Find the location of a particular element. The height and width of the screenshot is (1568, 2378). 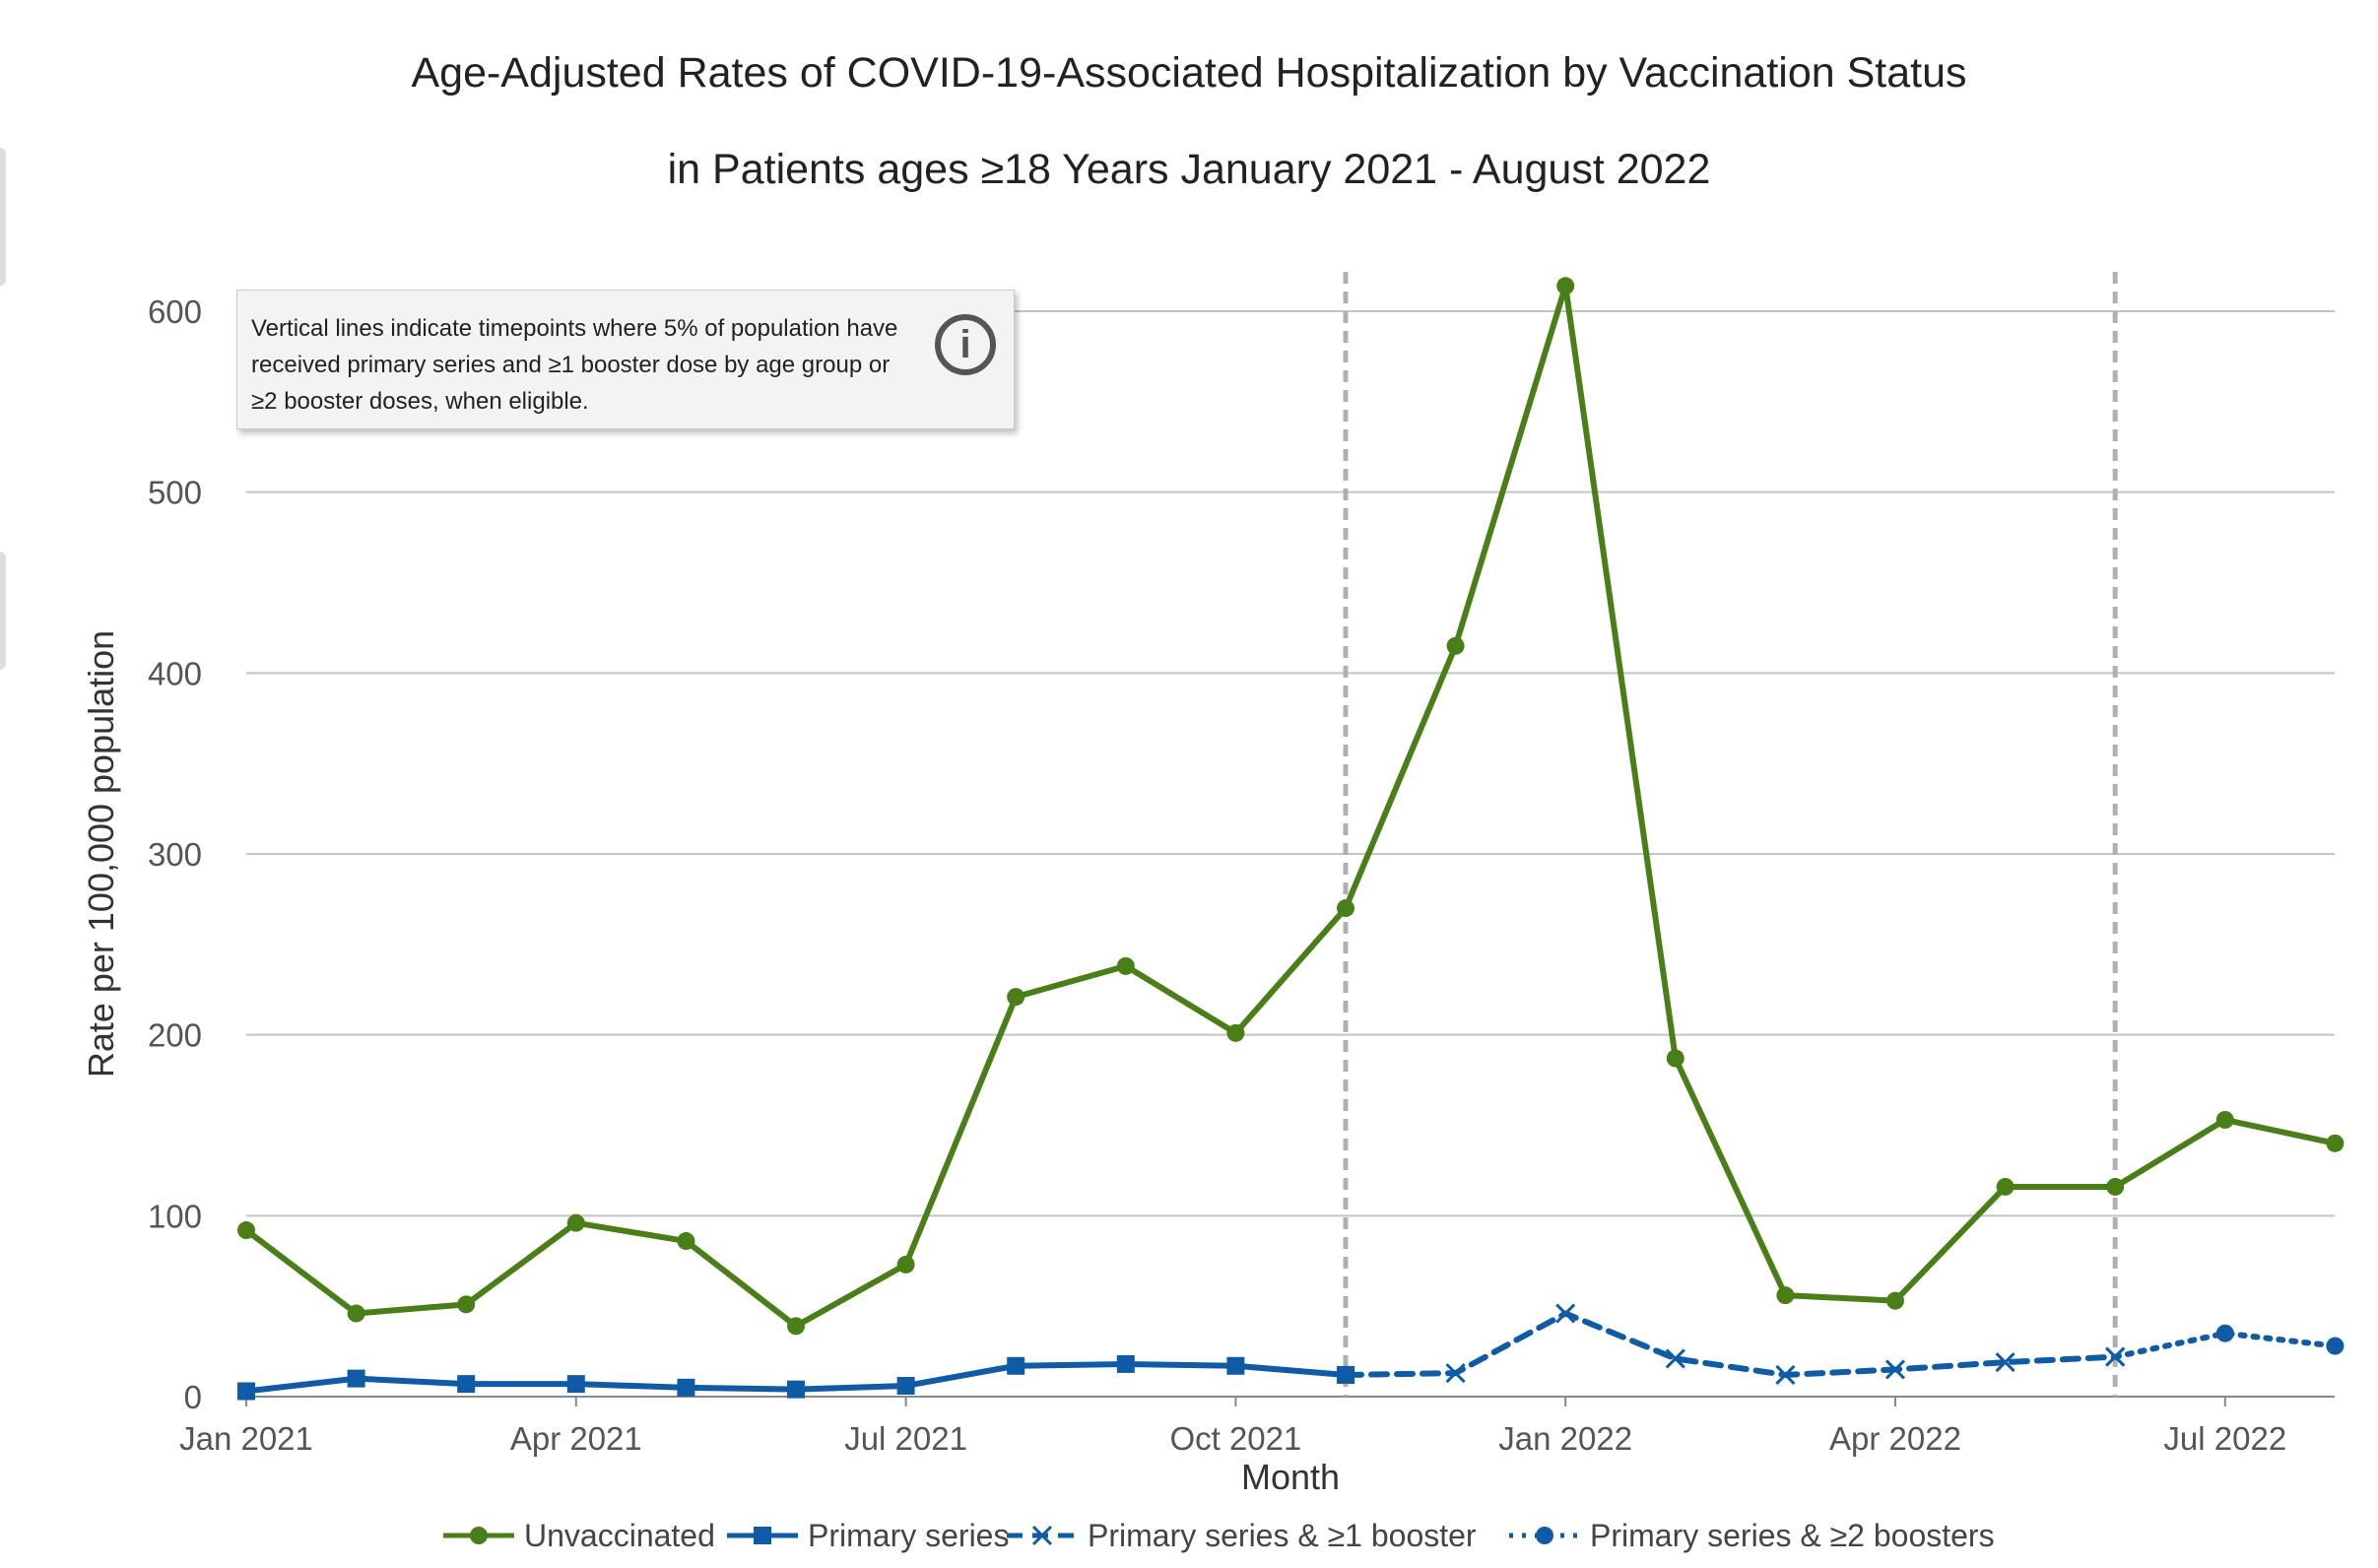

legend-item-0: Unvaccinated is located at coordinates (579, 1535).